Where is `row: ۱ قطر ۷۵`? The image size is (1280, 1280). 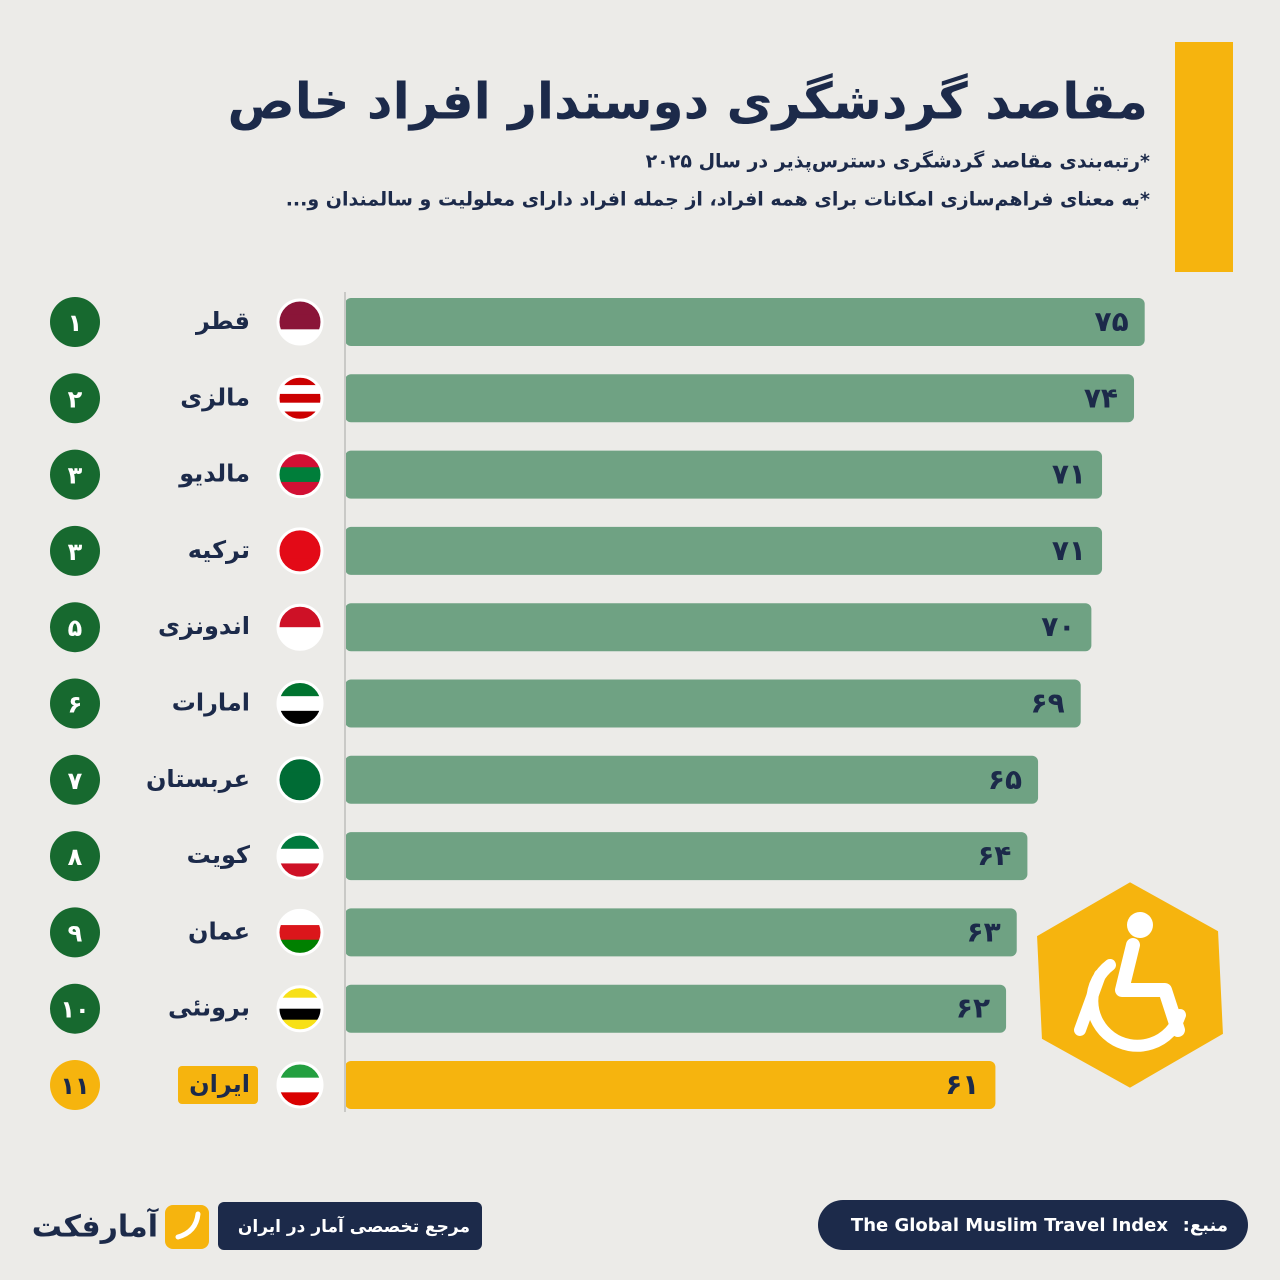
row: ۱ قطر ۷۵ is located at coordinates (597, 322).